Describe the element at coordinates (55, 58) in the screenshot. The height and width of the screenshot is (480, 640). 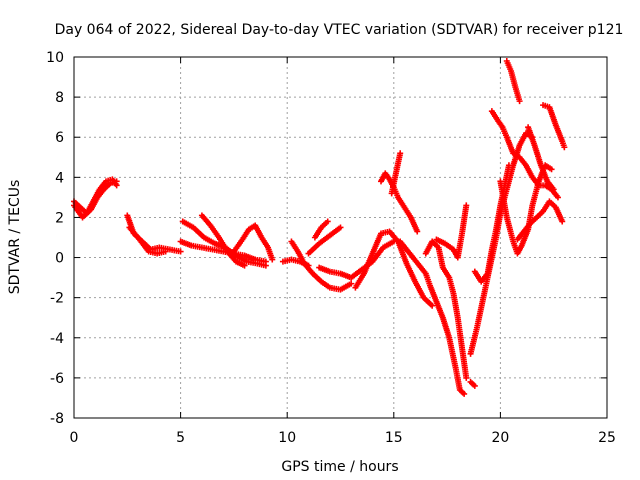
I see `y-tick-label: 10` at that location.